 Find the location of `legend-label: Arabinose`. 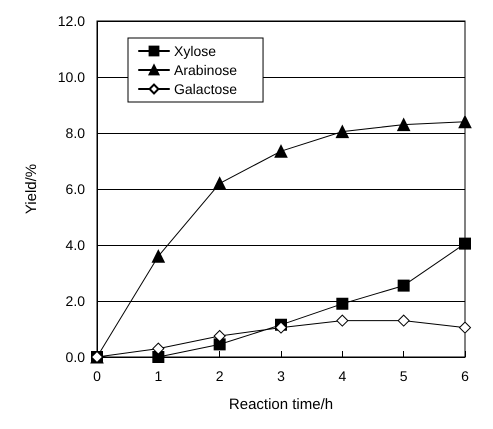

legend-label: Arabinose is located at coordinates (206, 70).